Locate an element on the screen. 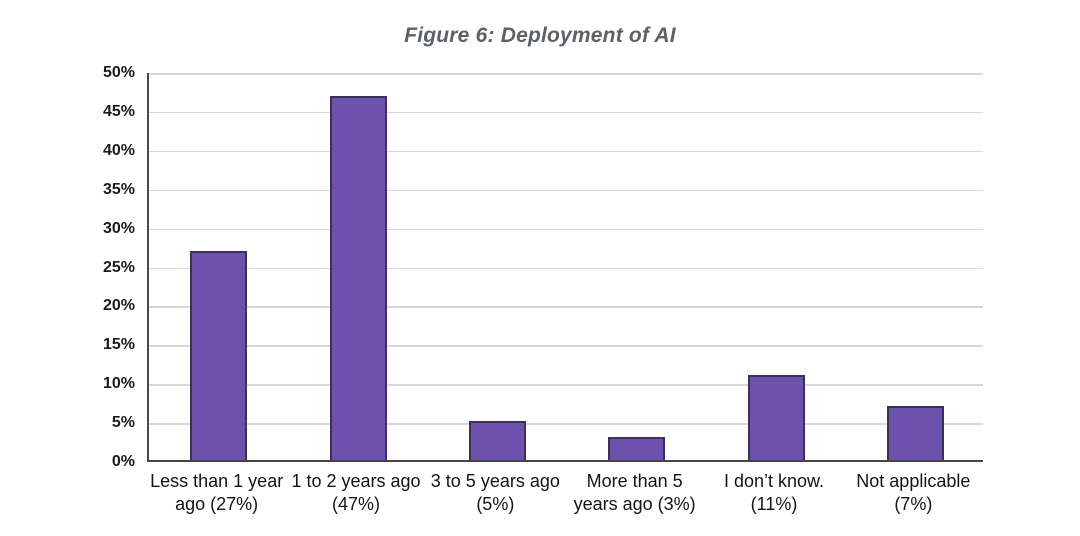 The height and width of the screenshot is (536, 1080). y-tick-label-0pct: 0% is located at coordinates (123, 461).